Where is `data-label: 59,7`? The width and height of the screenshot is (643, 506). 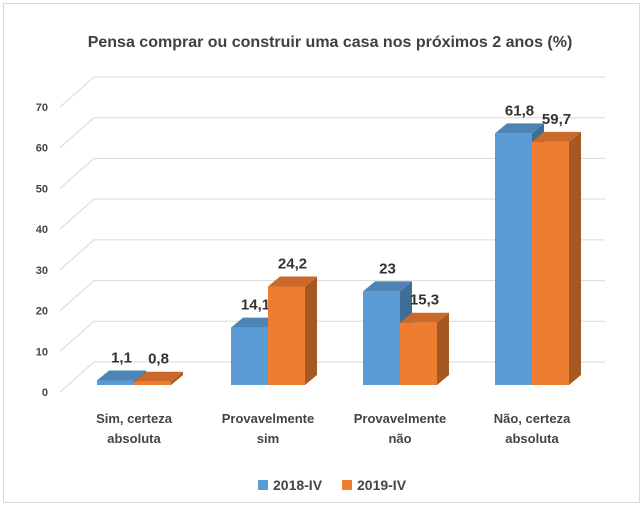 data-label: 59,7 is located at coordinates (556, 119).